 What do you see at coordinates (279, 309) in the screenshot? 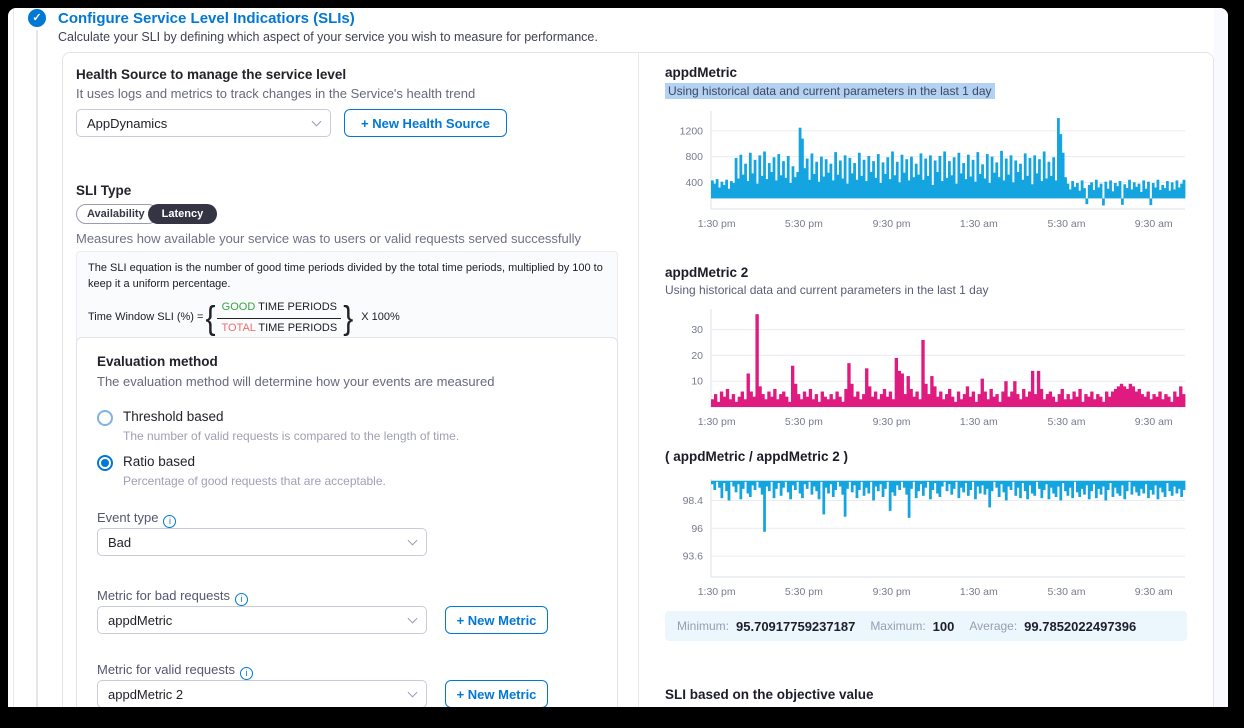
I see `equation-numerator: GOOD TIME PERIODS` at bounding box center [279, 309].